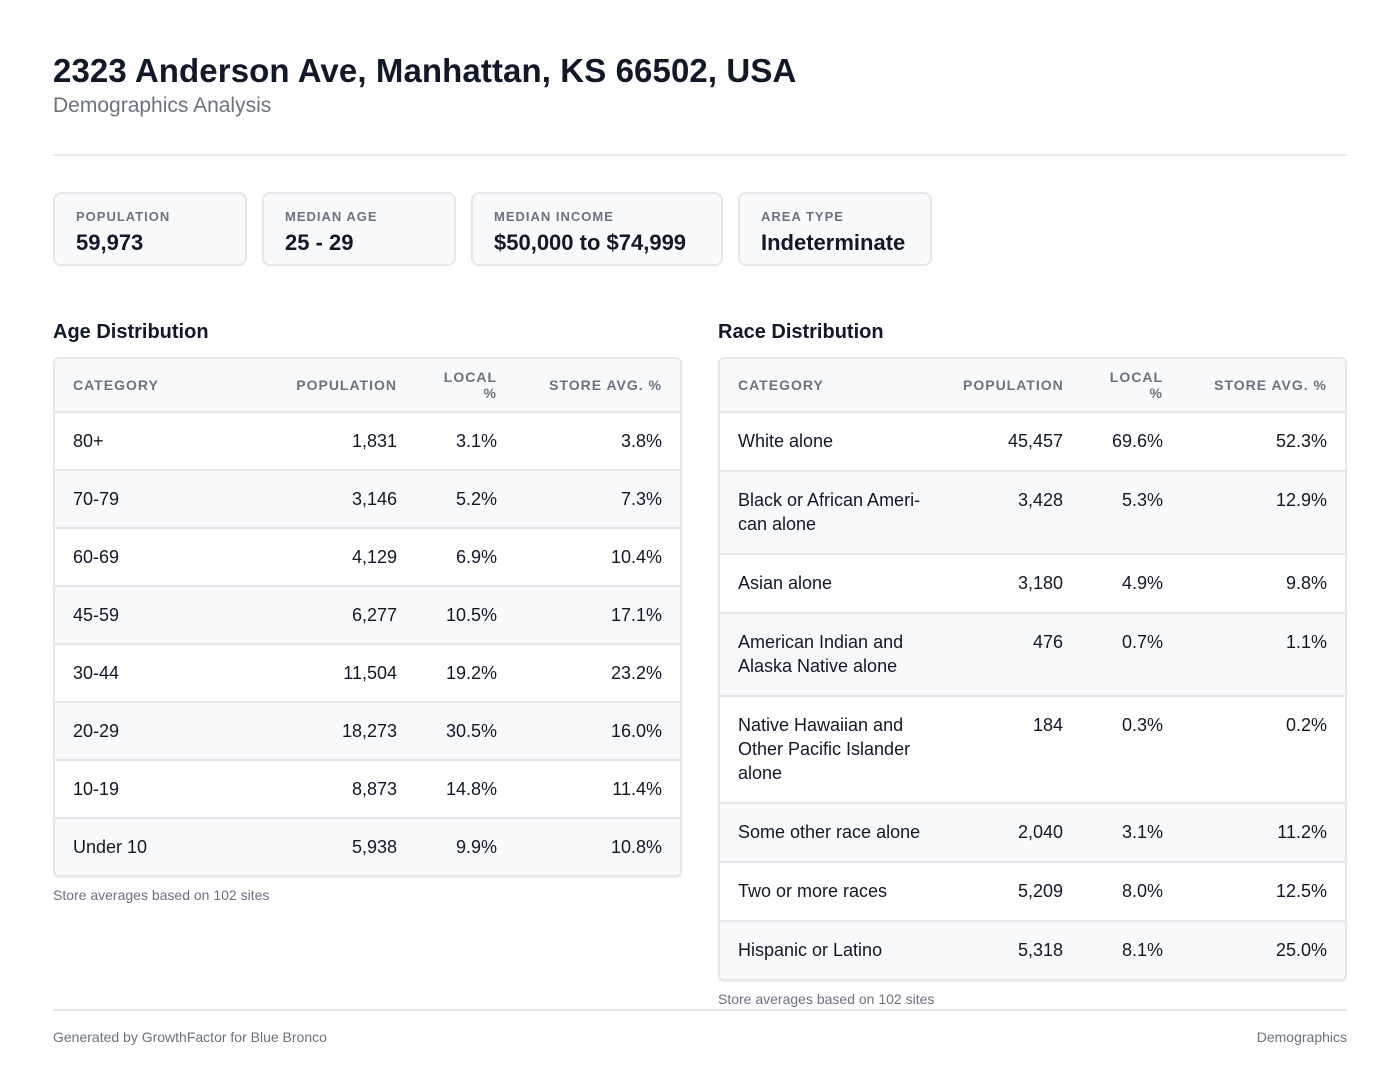  What do you see at coordinates (1131, 949) in the screenshot?
I see `cell-local-pct: 8.1%` at bounding box center [1131, 949].